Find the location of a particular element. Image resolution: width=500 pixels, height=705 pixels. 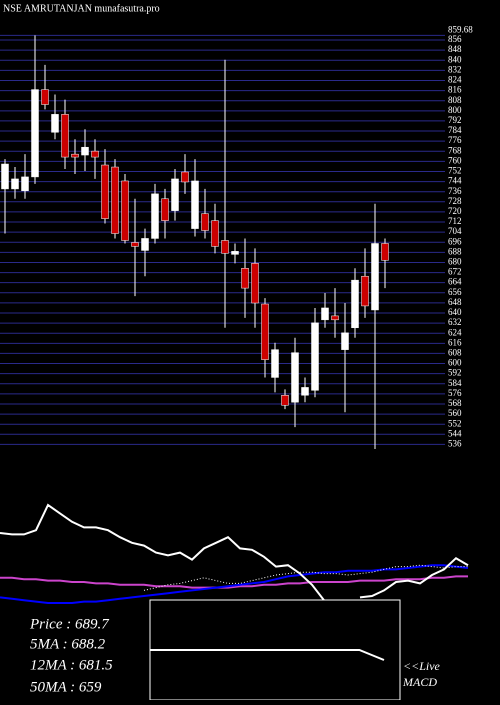

y-tick-label: 536 is located at coordinates (455, 443).